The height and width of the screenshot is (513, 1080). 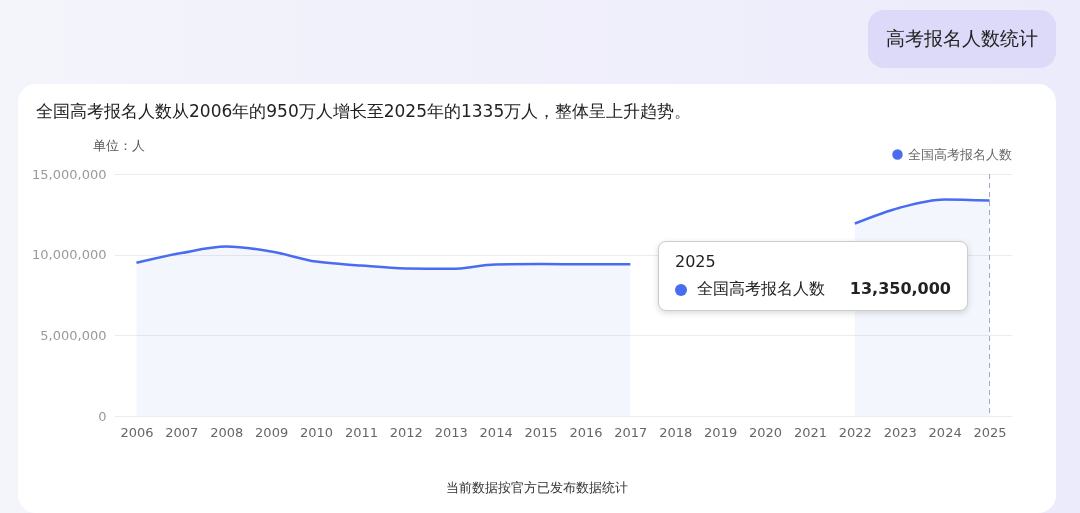 I want to click on x-tick-label: 2017, so click(x=631, y=432).